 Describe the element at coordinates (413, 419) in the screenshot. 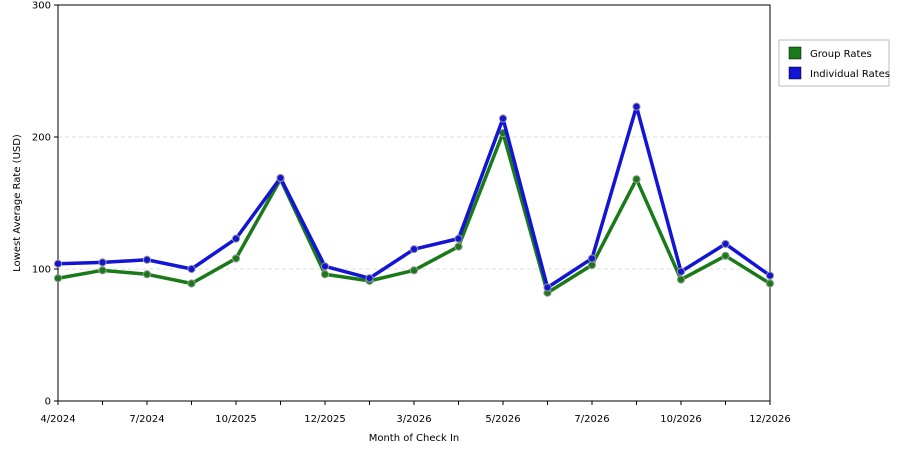

I see `x-tick-label: 3/2026` at that location.